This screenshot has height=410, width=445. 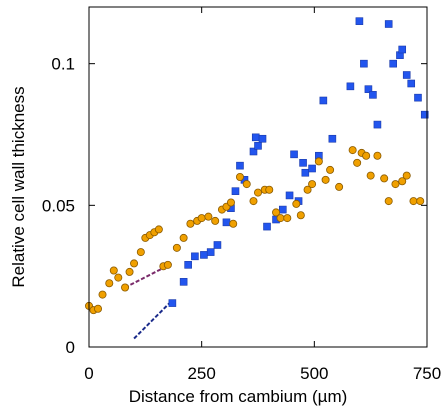 I want to click on y-tick-label: 0.05, so click(x=58, y=205).